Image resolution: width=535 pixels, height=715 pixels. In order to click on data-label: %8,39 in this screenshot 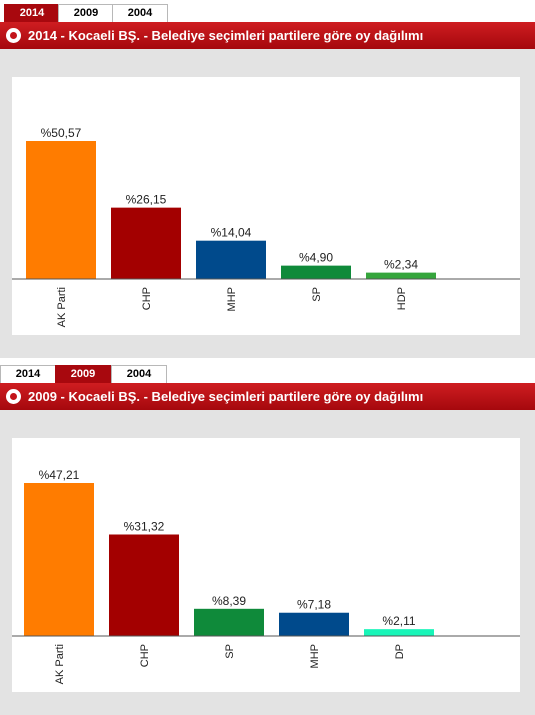, I will do `click(229, 601)`.